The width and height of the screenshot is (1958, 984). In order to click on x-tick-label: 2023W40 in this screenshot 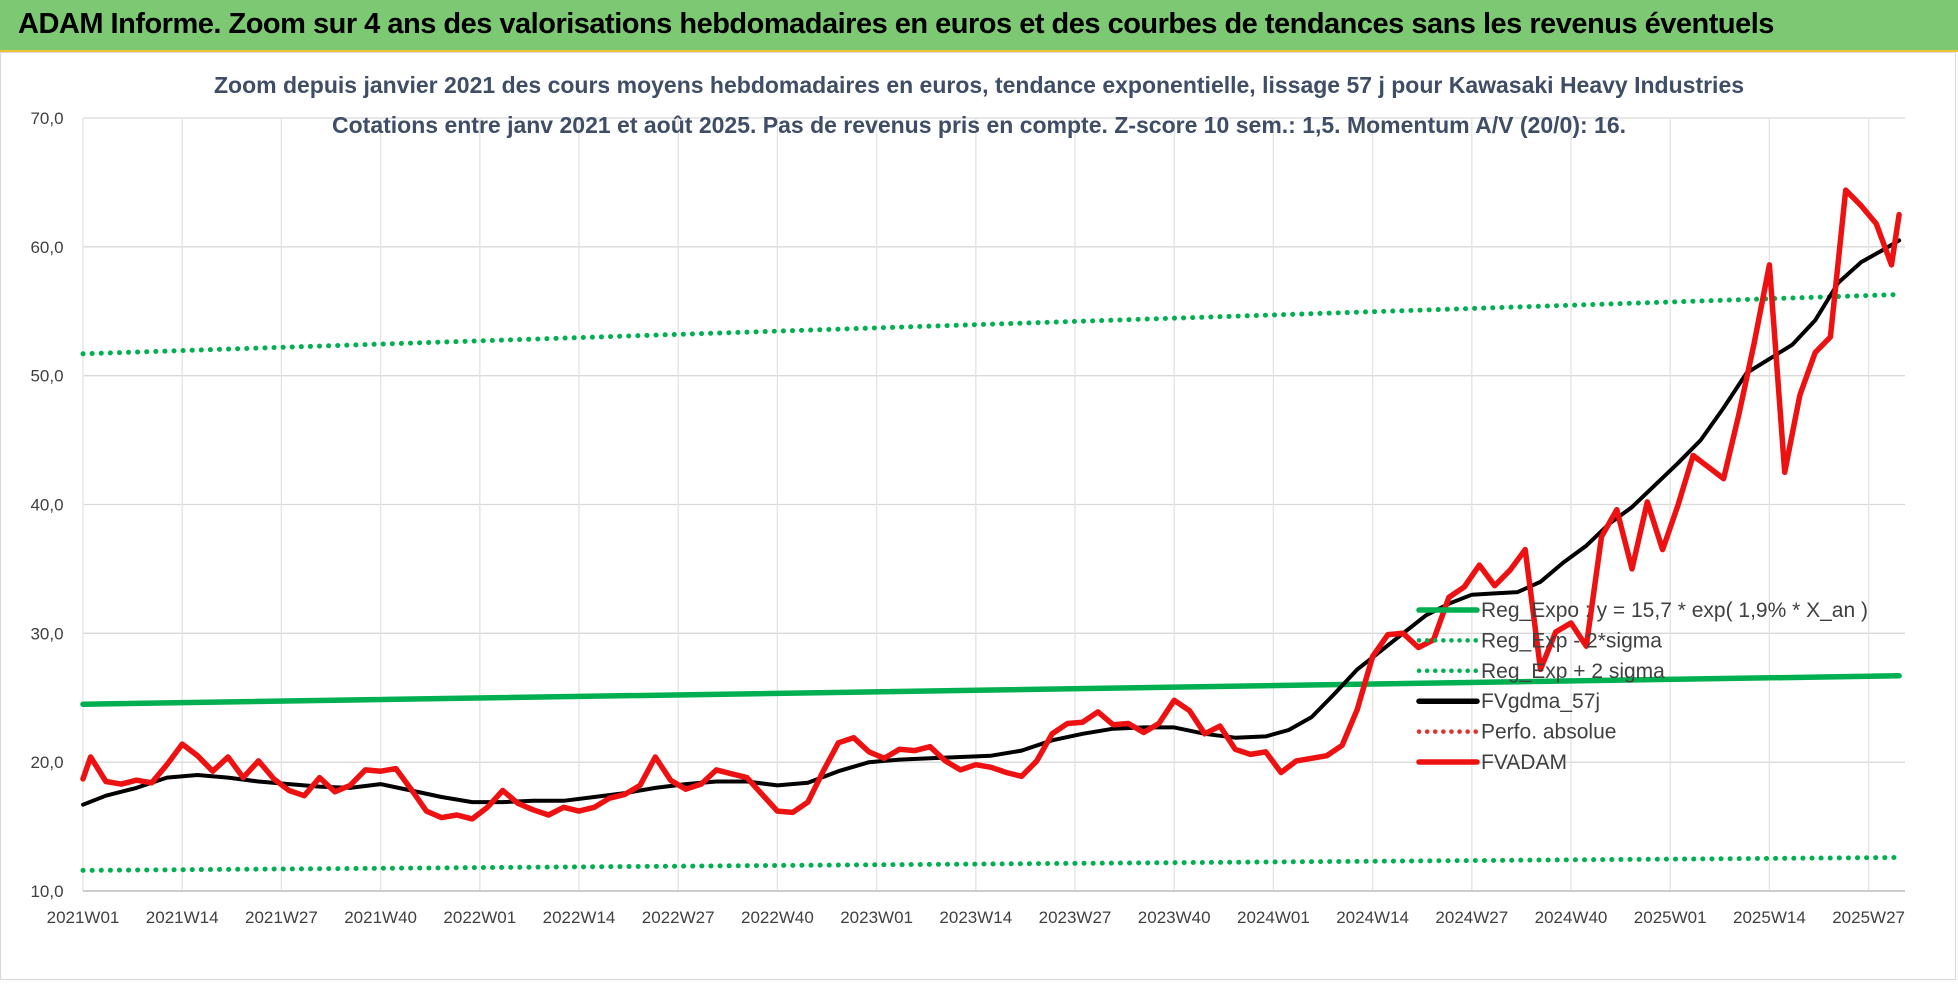, I will do `click(1174, 917)`.